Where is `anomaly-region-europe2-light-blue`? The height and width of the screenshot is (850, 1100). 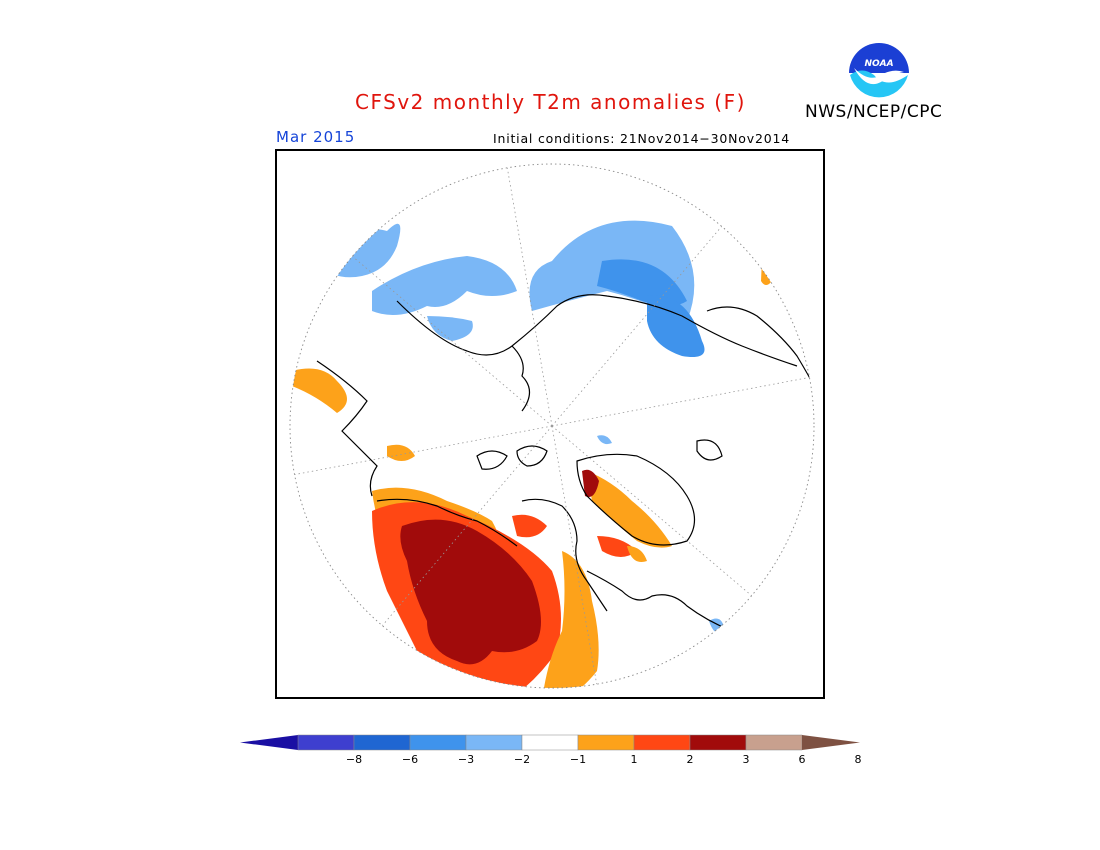 anomaly-region-europe2-light-blue is located at coordinates (450, 328).